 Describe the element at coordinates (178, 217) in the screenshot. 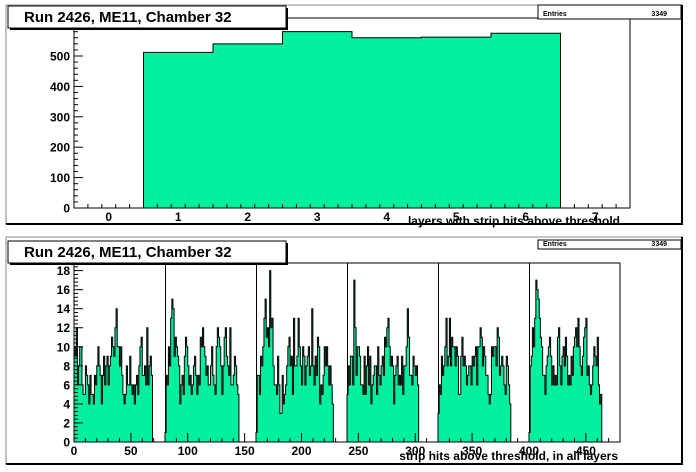

I see `x-tick-label: 1` at that location.